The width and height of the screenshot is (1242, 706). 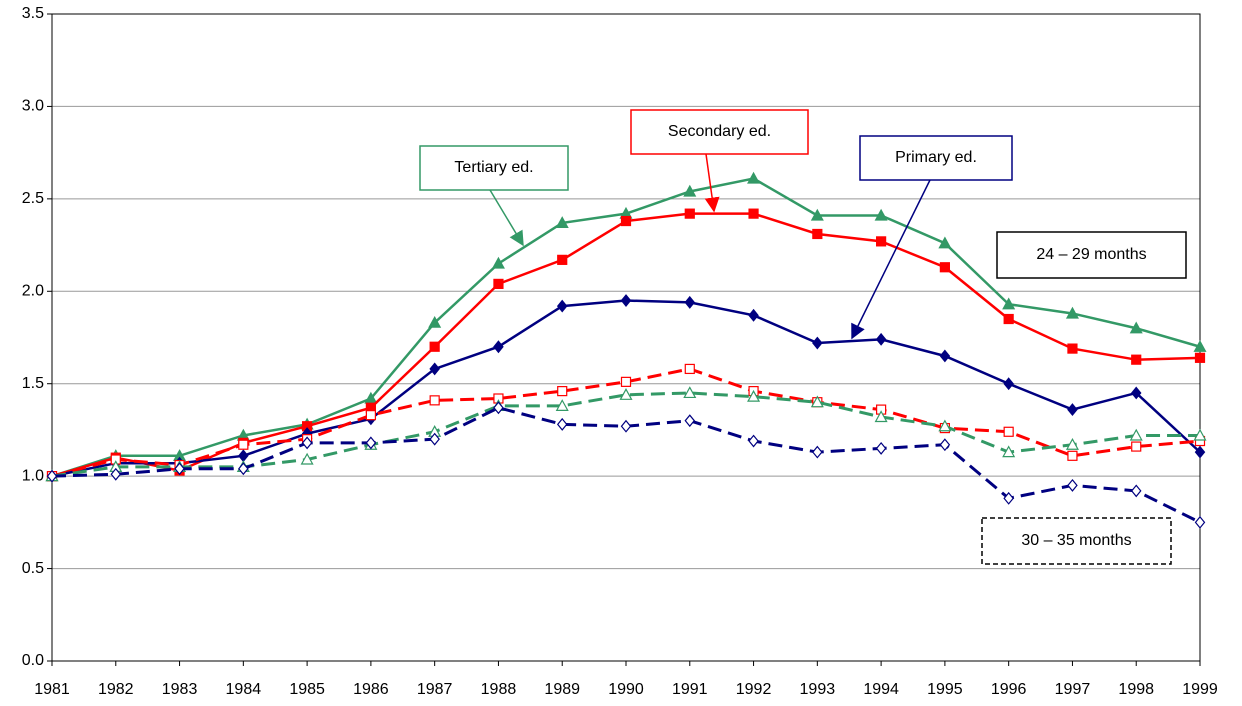 What do you see at coordinates (1200, 689) in the screenshot?
I see `x-tick-label: 1999` at bounding box center [1200, 689].